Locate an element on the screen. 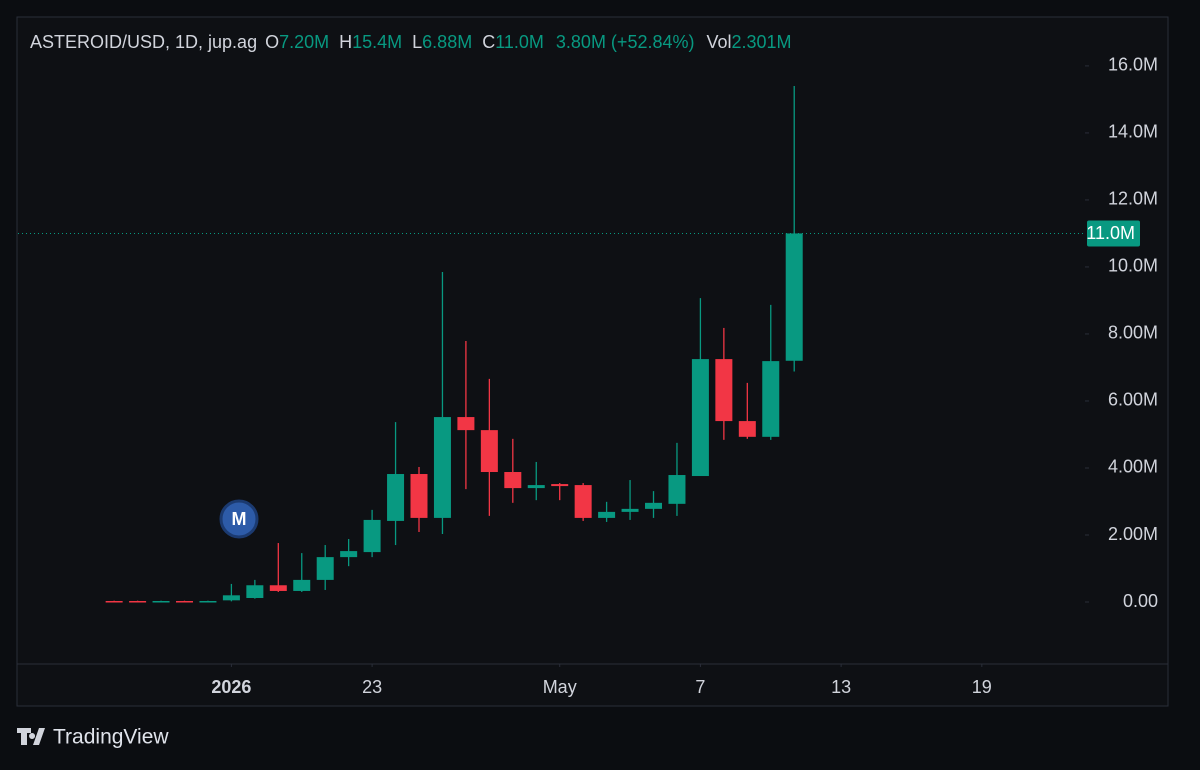 This screenshot has width=1200, height=770. header-o-val: 7.20M is located at coordinates (304, 42).